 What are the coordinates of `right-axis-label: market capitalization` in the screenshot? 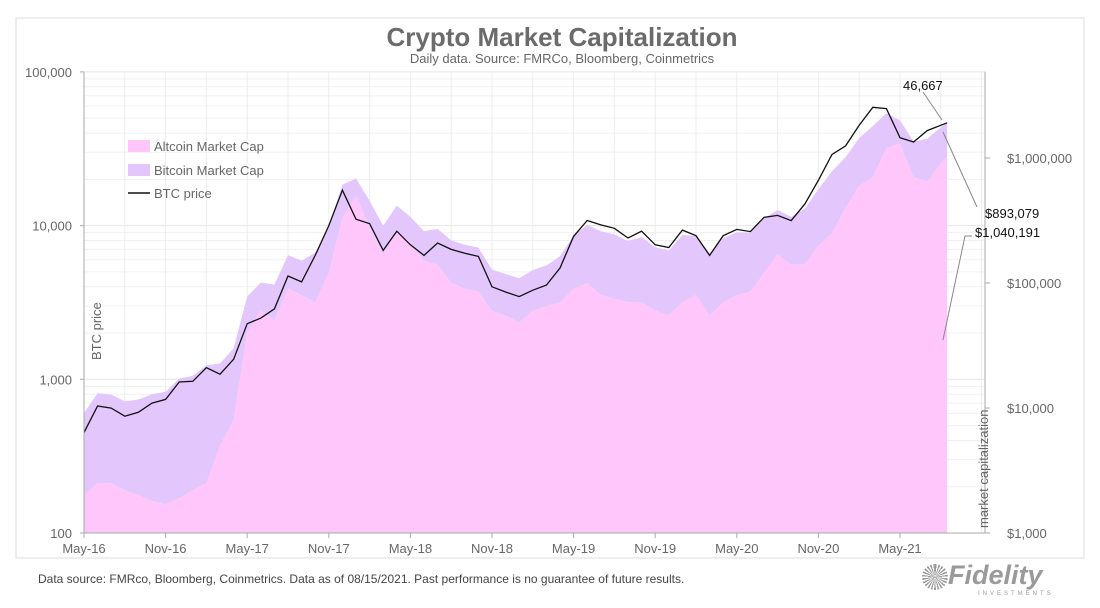 It's located at (983, 469).